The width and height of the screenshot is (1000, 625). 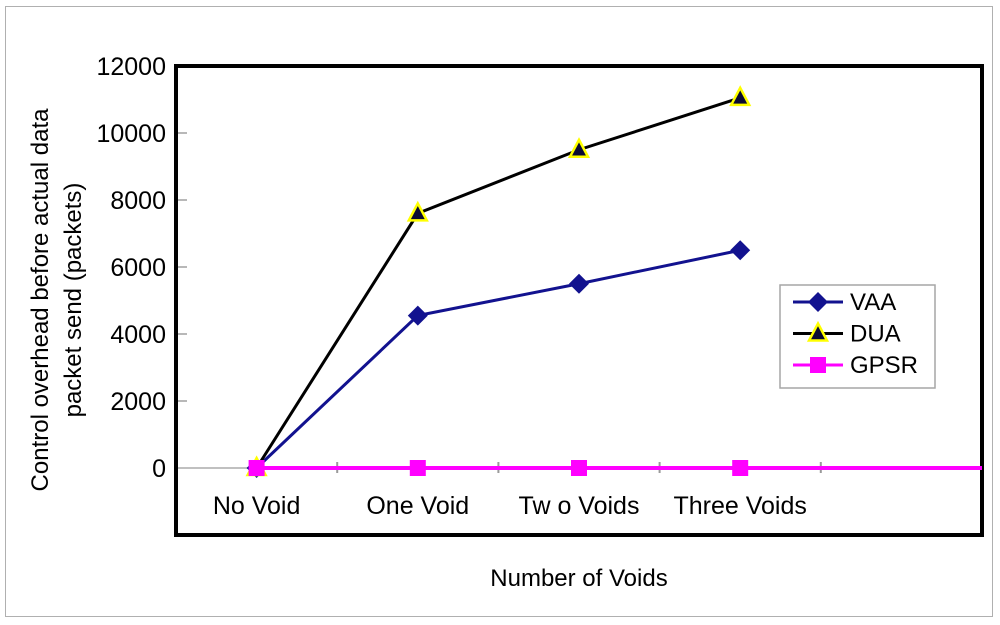 I want to click on legend-marker-vaa-diamond, so click(x=818, y=302).